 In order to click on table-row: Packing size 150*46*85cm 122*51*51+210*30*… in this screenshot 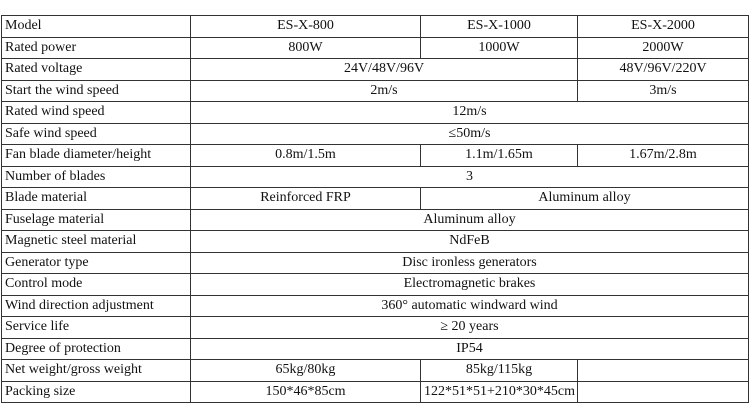, I will do `click(375, 391)`.